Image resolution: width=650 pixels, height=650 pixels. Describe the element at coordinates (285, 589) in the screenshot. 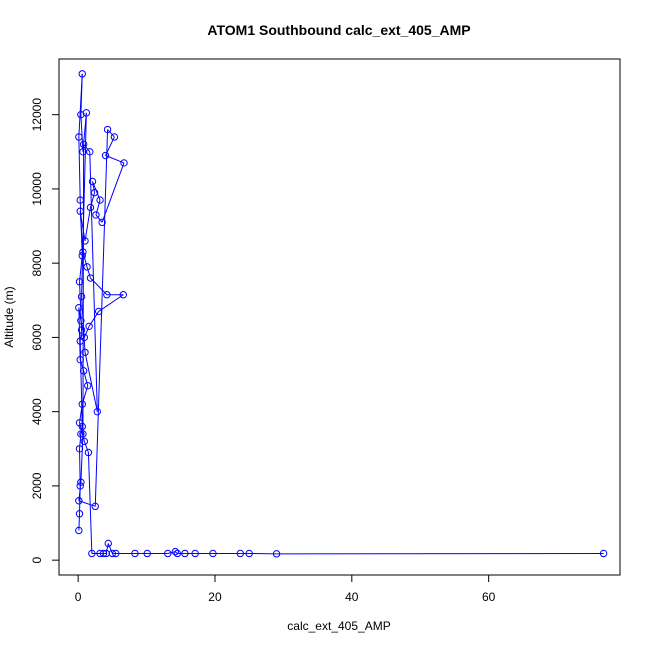

I see `x-axis: 0 20 40 60` at that location.